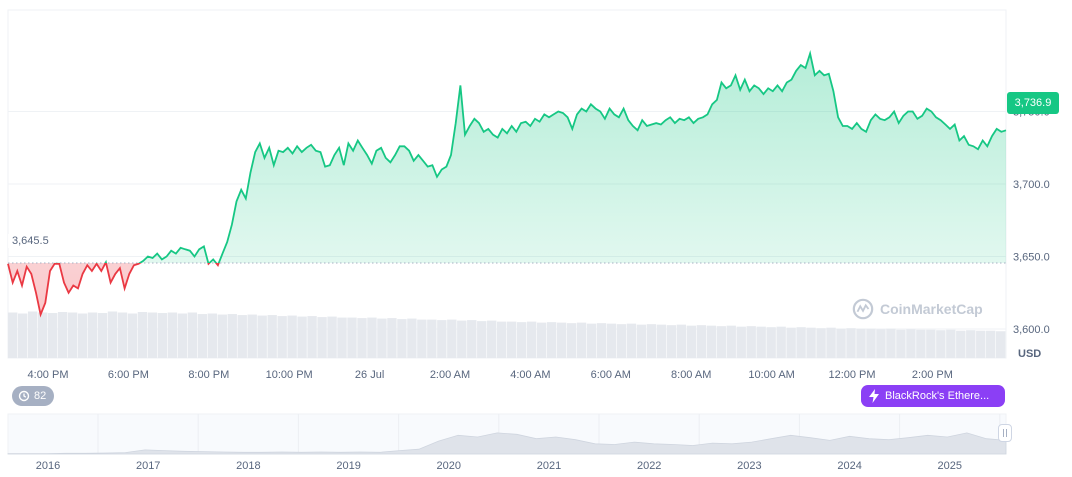 The height and width of the screenshot is (477, 1072). What do you see at coordinates (128, 375) in the screenshot?
I see `x-tick-label: 6:00 PM` at bounding box center [128, 375].